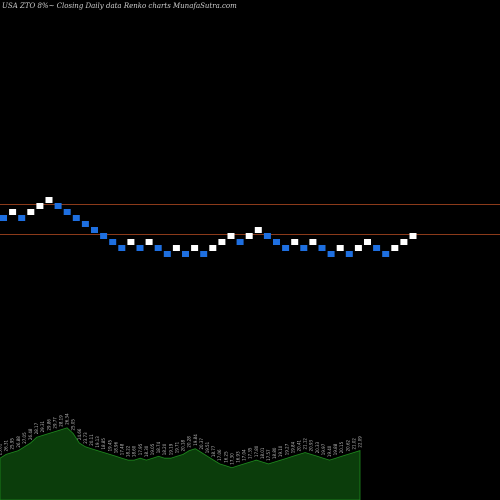  Describe the element at coordinates (219, 455) in the screenshot. I see `volume-label: 17.06` at that location.